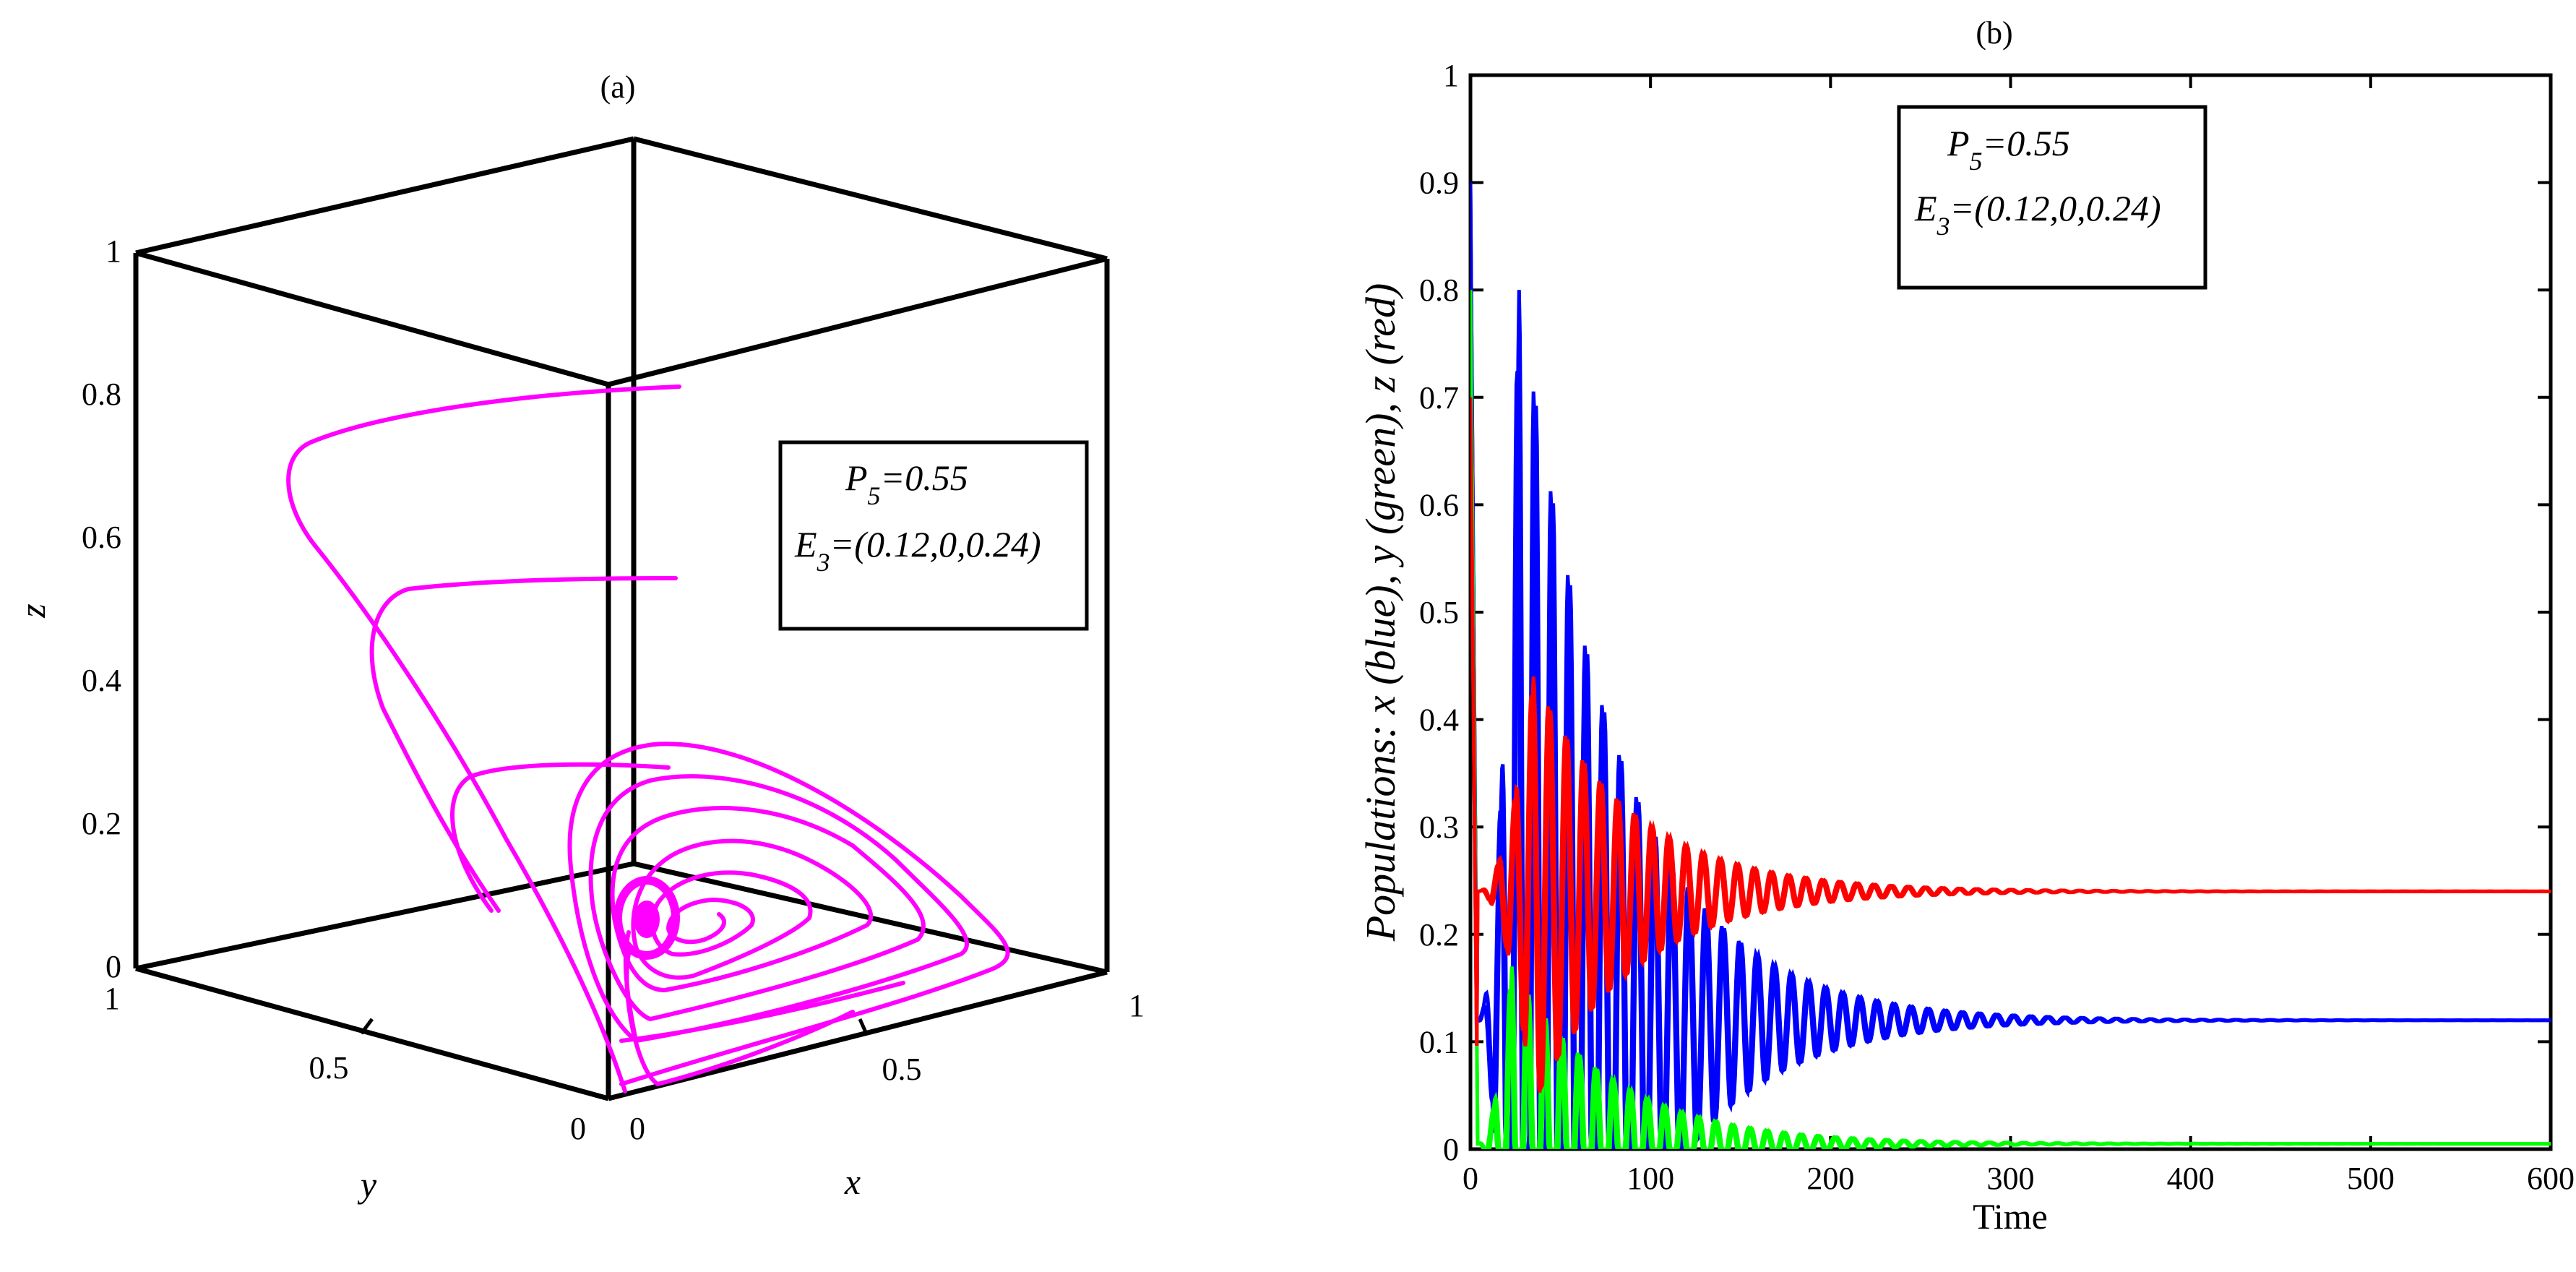  I want to click on x-tick-label: 200, so click(1830, 1178).